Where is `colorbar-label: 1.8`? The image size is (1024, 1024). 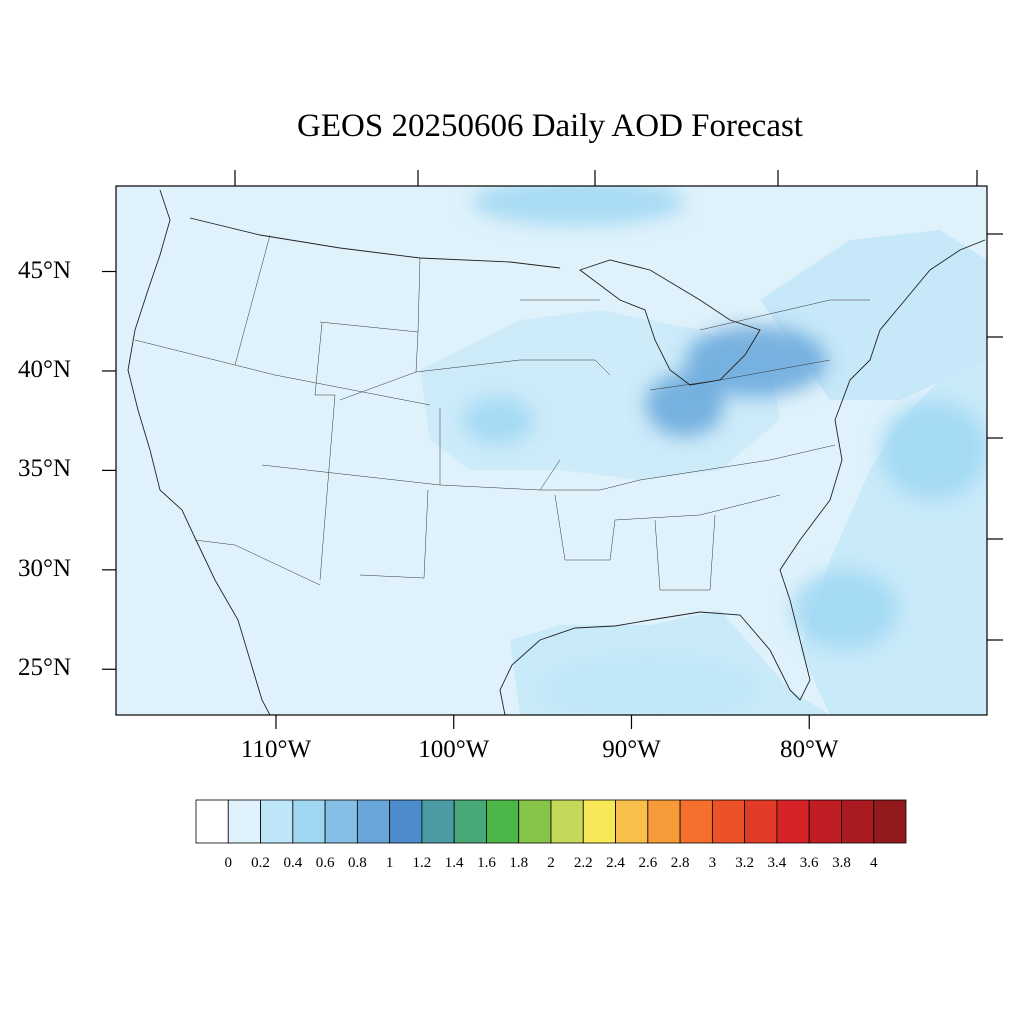 colorbar-label: 1.8 is located at coordinates (519, 863).